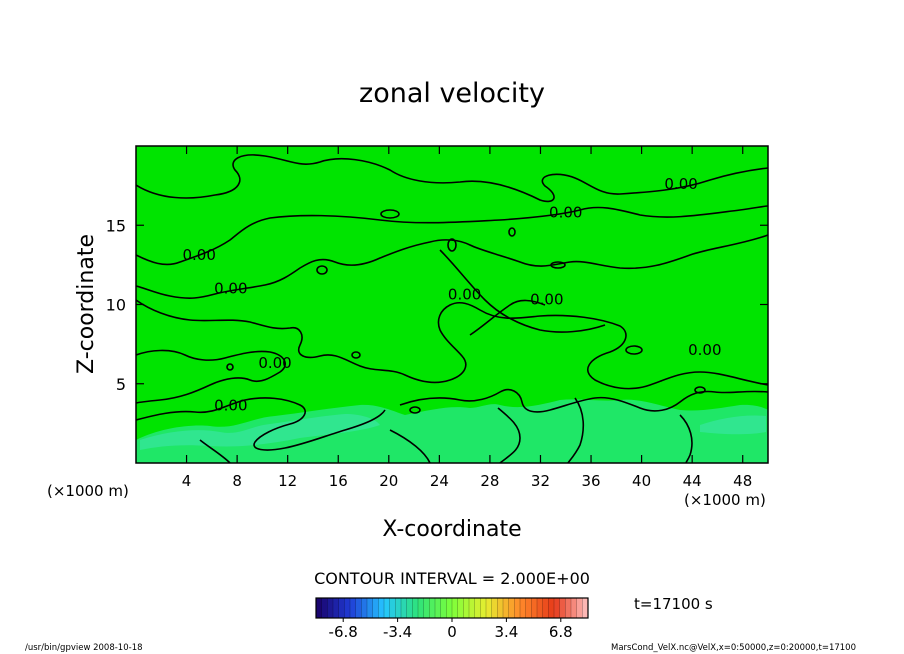 Image resolution: width=904 pixels, height=654 pixels. Describe the element at coordinates (725, 500) in the screenshot. I see `x-axis-unit-right: (×1000 m)` at that location.